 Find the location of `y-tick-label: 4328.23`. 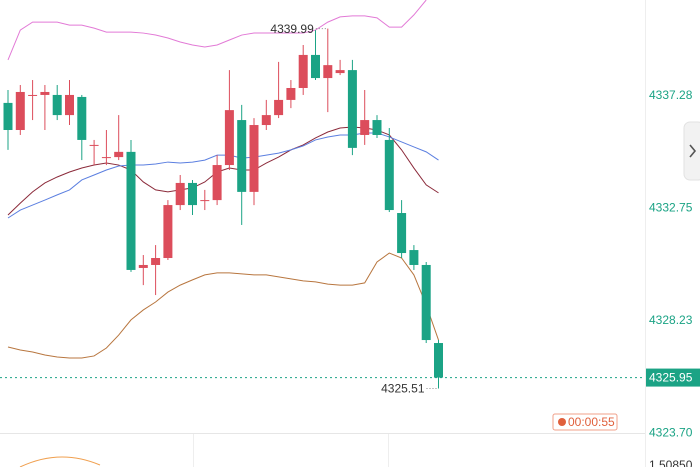

y-tick-label: 4328.23 is located at coordinates (671, 320).